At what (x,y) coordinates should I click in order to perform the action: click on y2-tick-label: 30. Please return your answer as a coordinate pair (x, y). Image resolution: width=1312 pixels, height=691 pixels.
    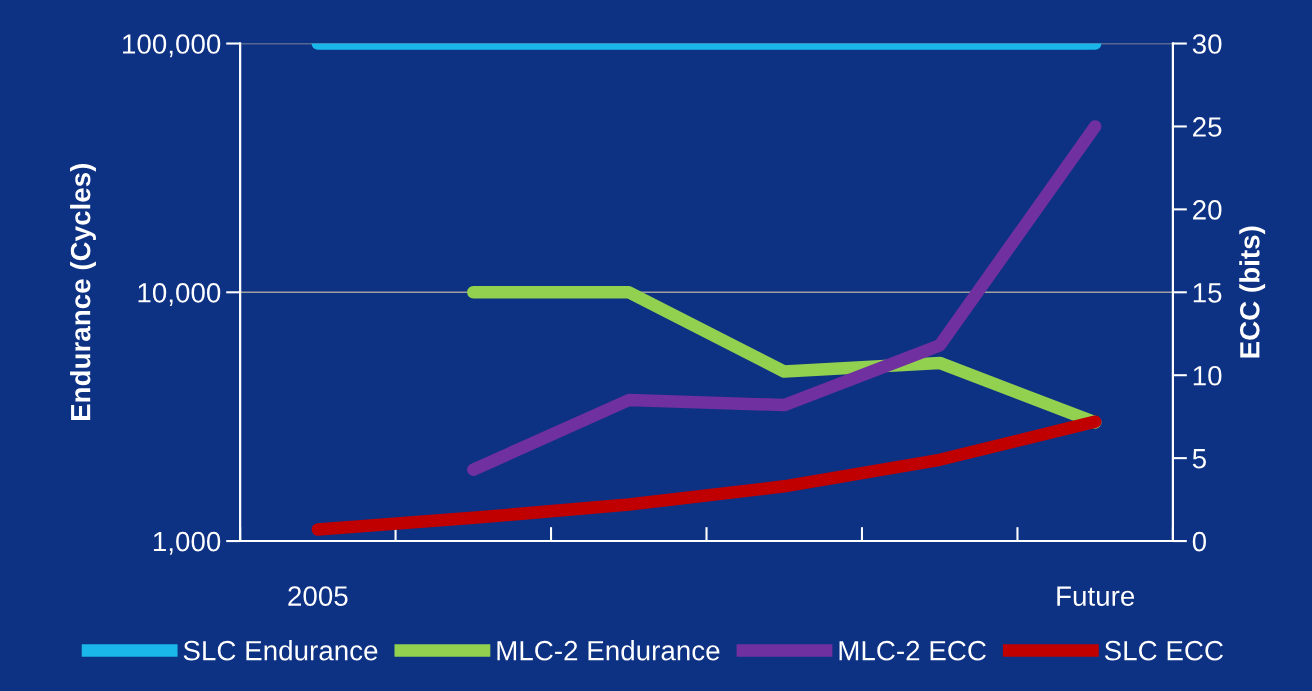
    Looking at the image, I should click on (1207, 44).